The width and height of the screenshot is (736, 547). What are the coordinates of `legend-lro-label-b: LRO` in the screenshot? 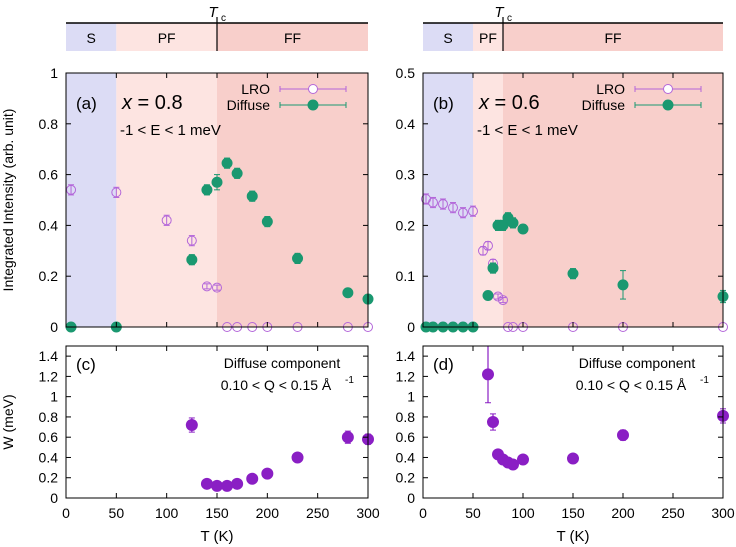 It's located at (610, 89).